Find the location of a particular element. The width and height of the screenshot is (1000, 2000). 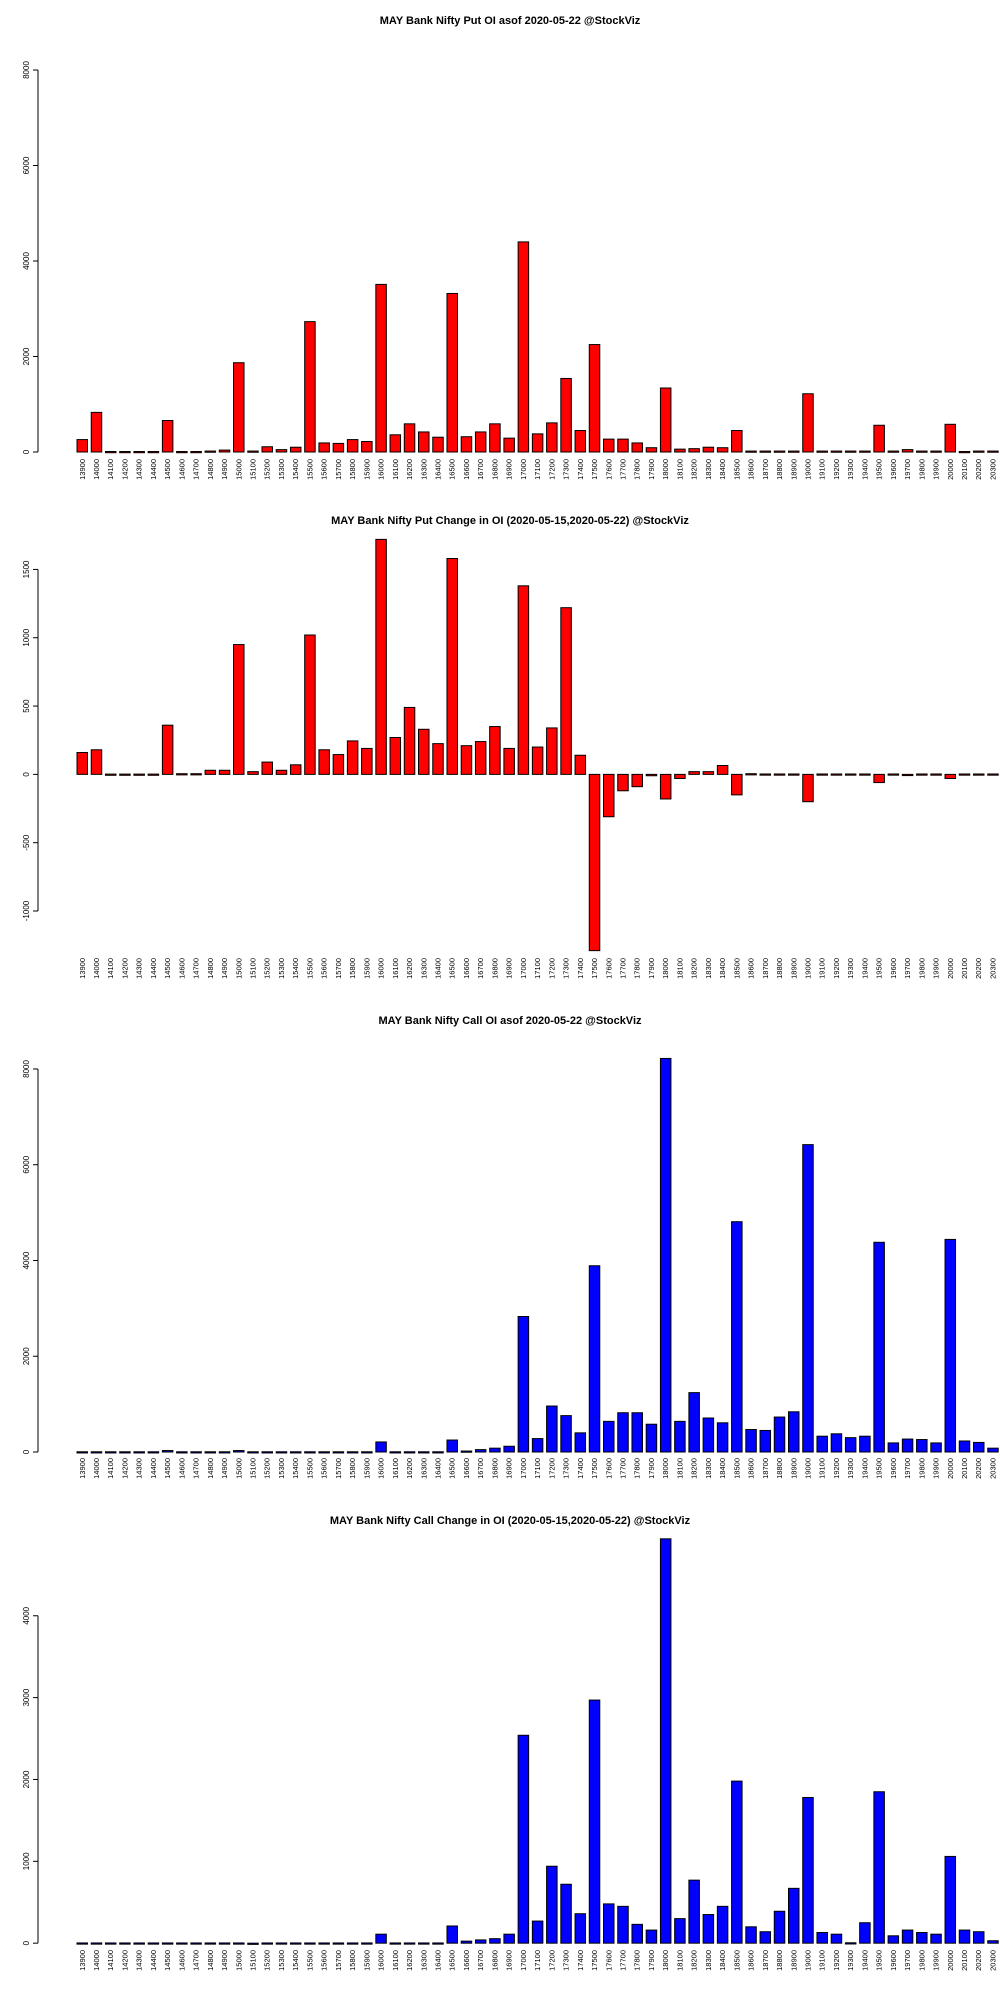

x-tick-label: 17300 is located at coordinates (566, 1960).